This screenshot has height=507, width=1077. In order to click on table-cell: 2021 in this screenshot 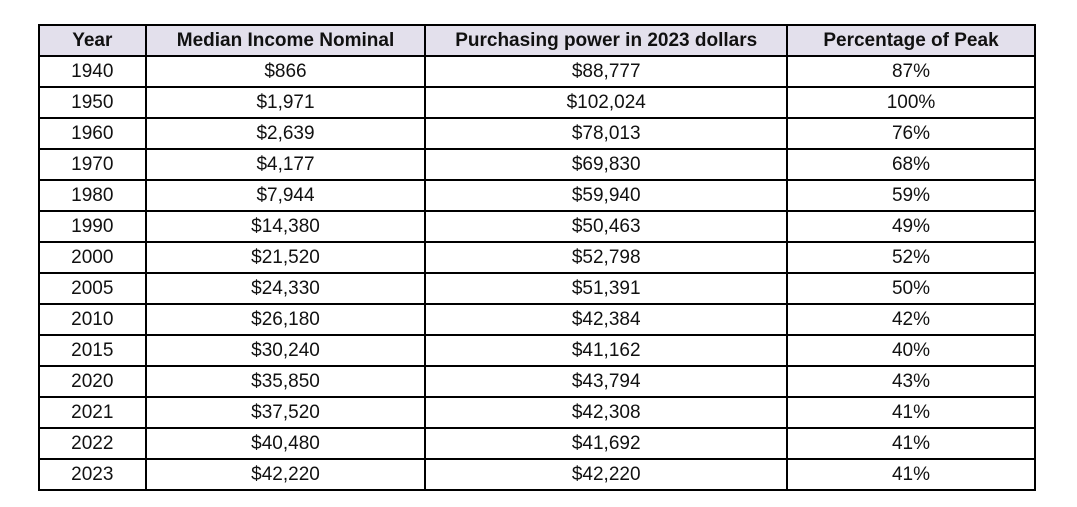, I will do `click(92, 412)`.